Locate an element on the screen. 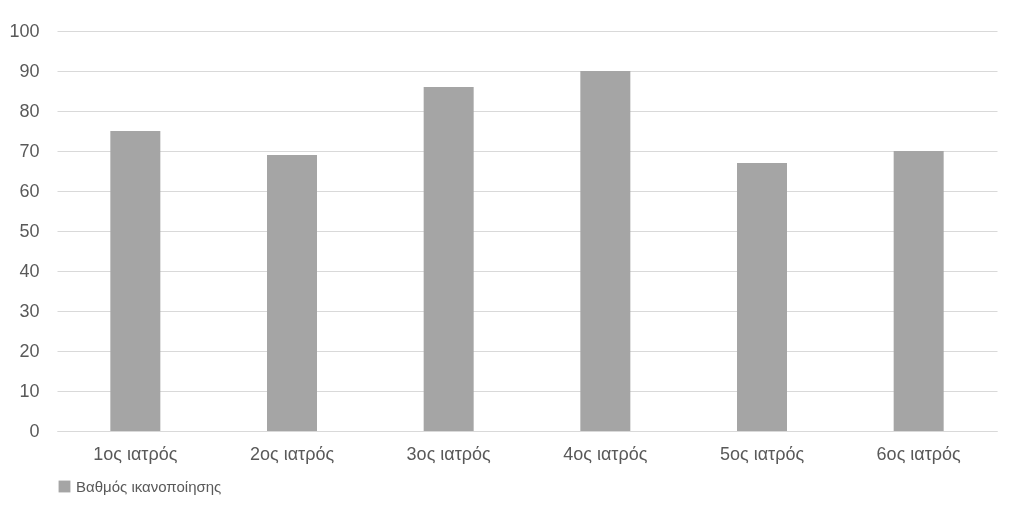  y-tick-label: 0 is located at coordinates (34, 430).